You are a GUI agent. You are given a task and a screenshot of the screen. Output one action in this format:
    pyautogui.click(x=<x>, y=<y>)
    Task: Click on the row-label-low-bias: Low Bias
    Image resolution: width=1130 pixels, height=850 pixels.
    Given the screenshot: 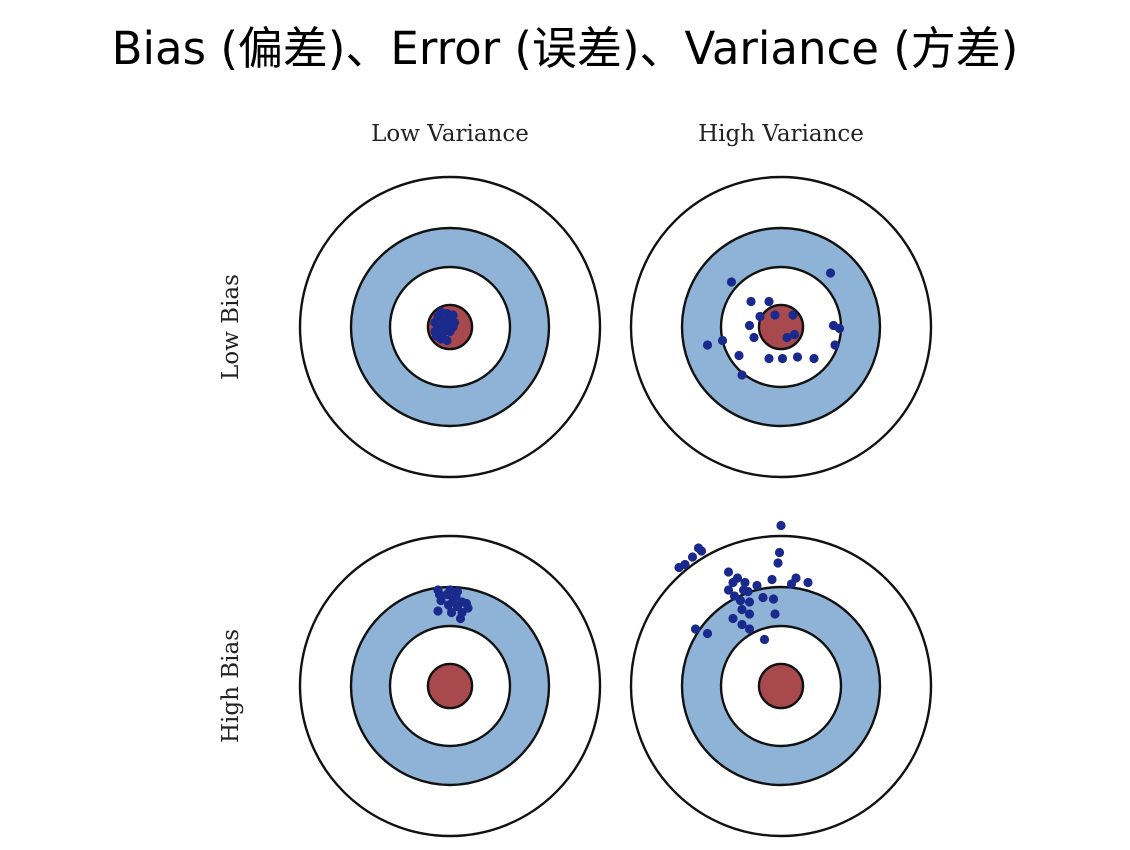 What is the action you would take?
    pyautogui.click(x=231, y=327)
    